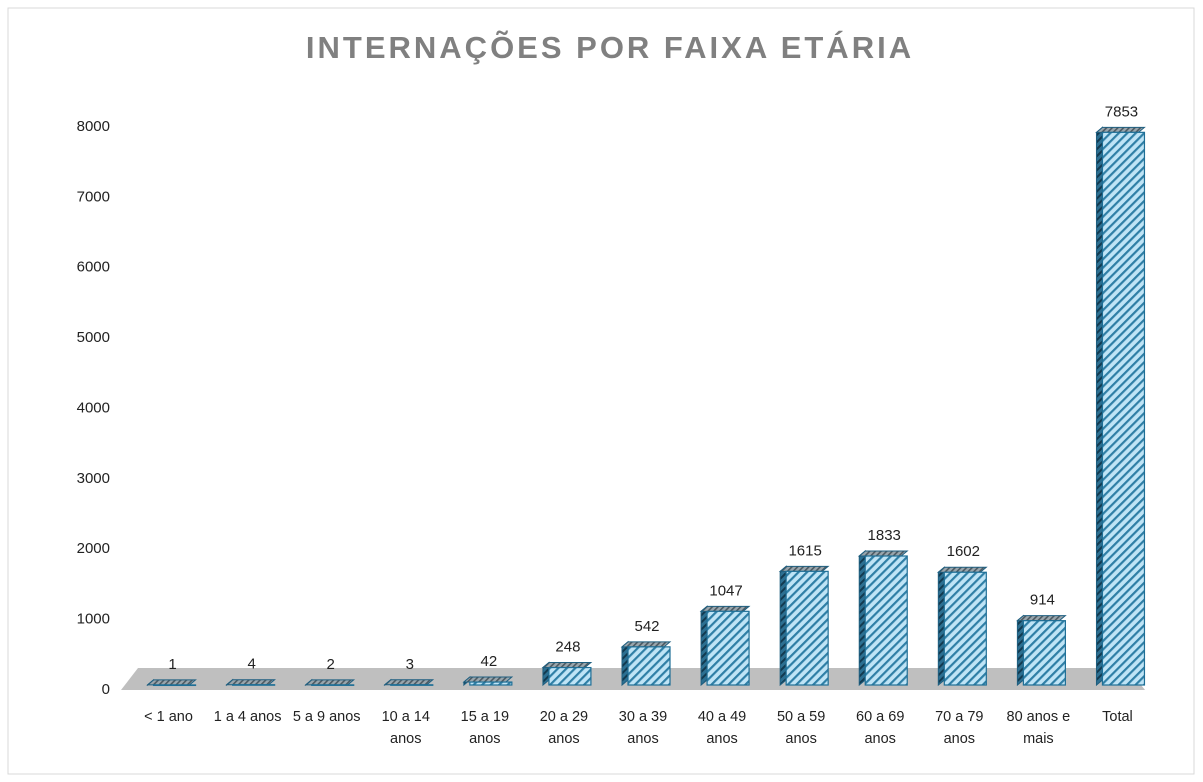  Describe the element at coordinates (93, 619) in the screenshot. I see `y-tick-label: 1000` at that location.